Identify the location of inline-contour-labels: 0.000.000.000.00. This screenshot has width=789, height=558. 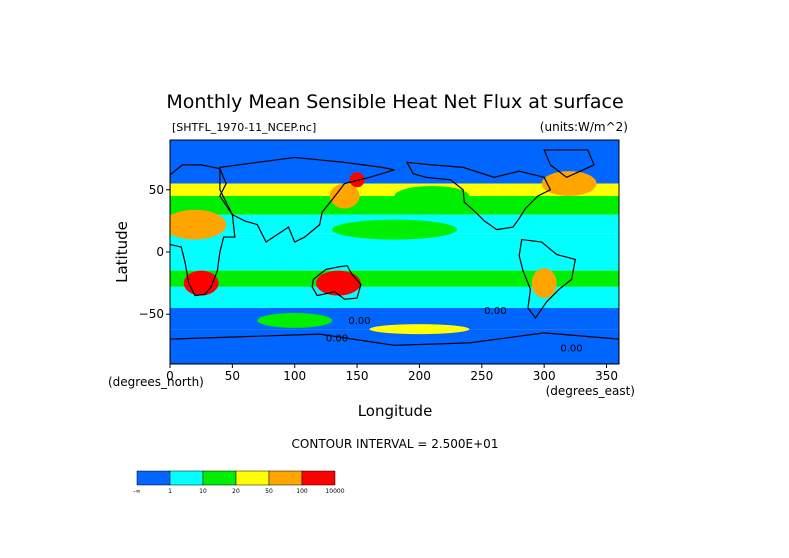
(454, 330).